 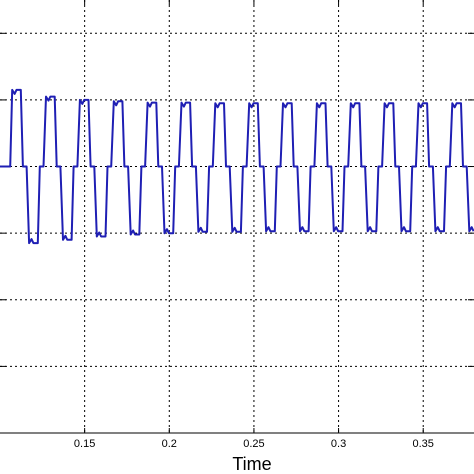 I want to click on x-tick-label: 0.3, so click(x=338, y=444).